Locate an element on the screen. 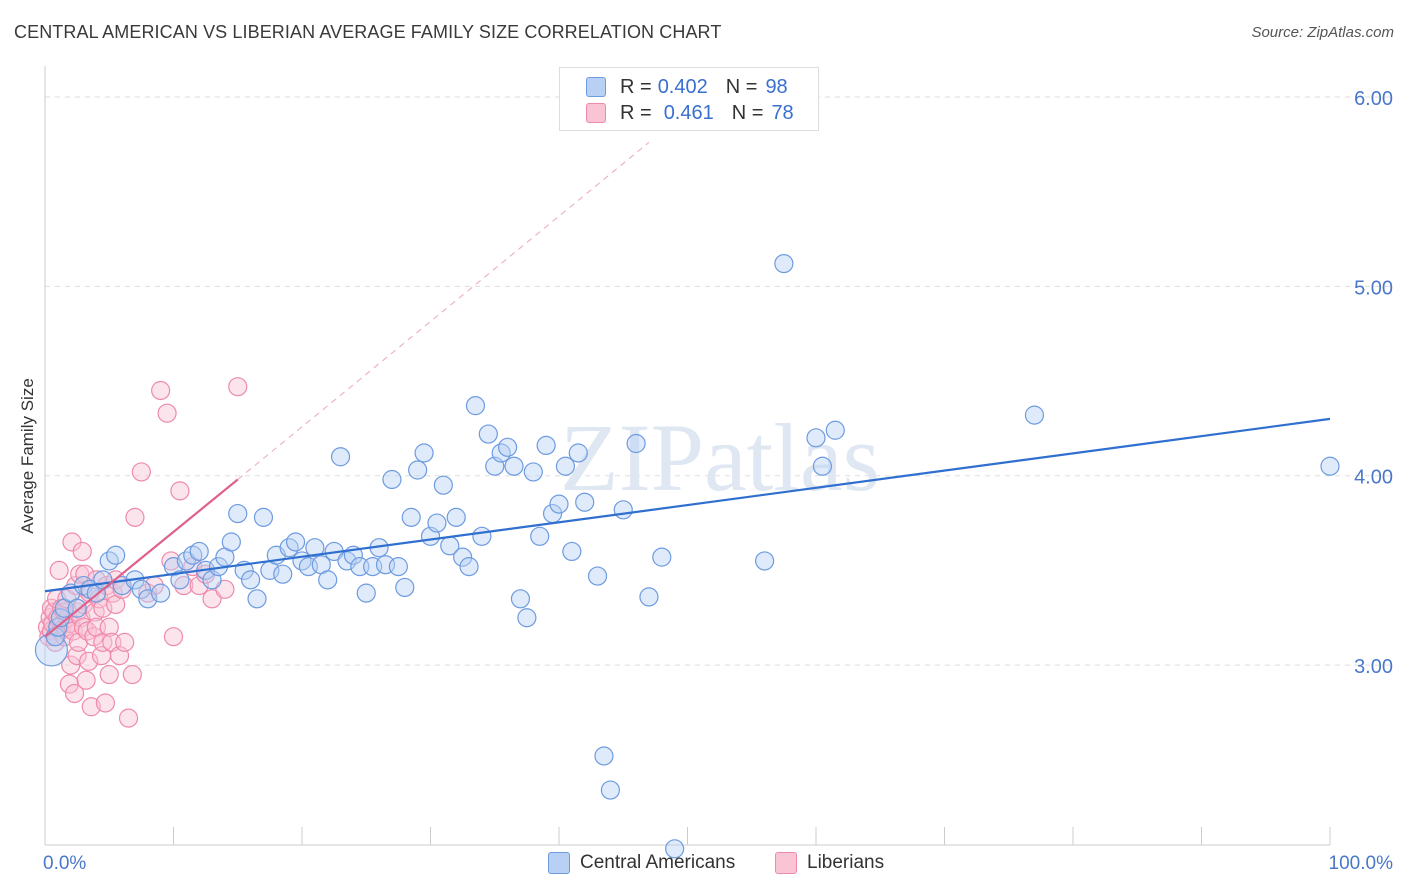 Image resolution: width=1406 pixels, height=892 pixels. y-tick-label: 4.00 is located at coordinates (1373, 478).